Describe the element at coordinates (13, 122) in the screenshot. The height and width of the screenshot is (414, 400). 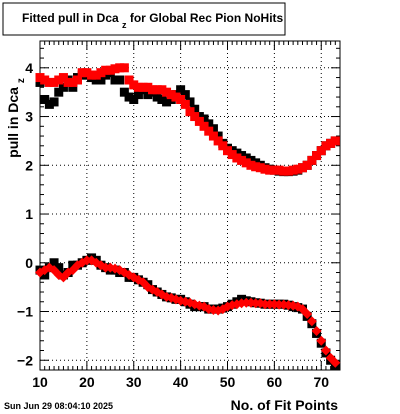
I see `y-axis-title-main: pull in Dca` at that location.